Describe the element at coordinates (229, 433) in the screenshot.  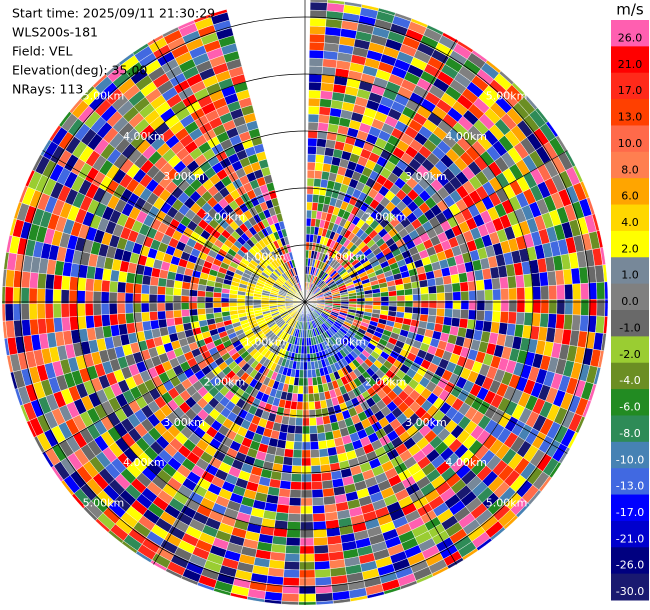
I see `spoke` at that location.